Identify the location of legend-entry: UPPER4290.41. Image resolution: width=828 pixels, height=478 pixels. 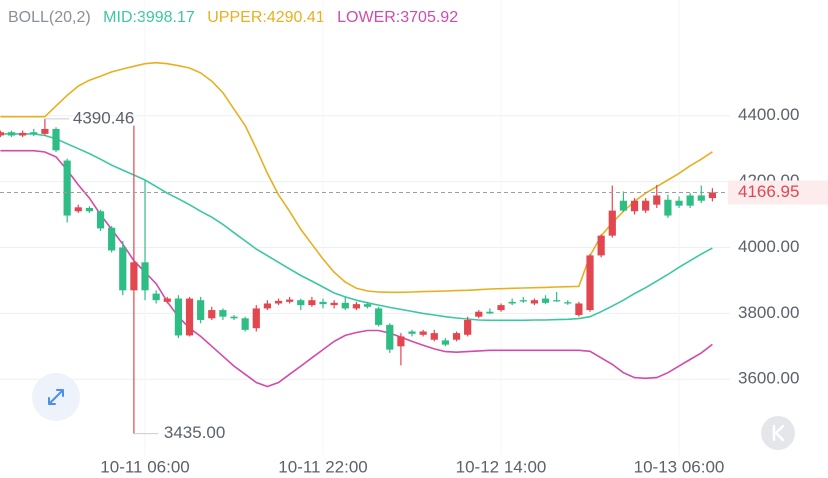
(265, 17).